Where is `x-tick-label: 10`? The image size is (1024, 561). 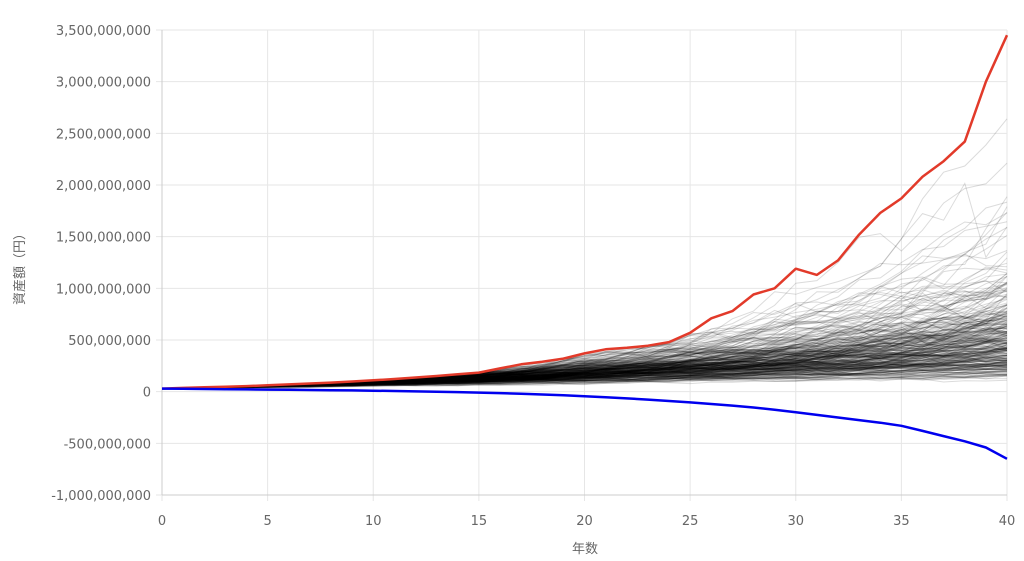 x-tick-label: 10 is located at coordinates (373, 521).